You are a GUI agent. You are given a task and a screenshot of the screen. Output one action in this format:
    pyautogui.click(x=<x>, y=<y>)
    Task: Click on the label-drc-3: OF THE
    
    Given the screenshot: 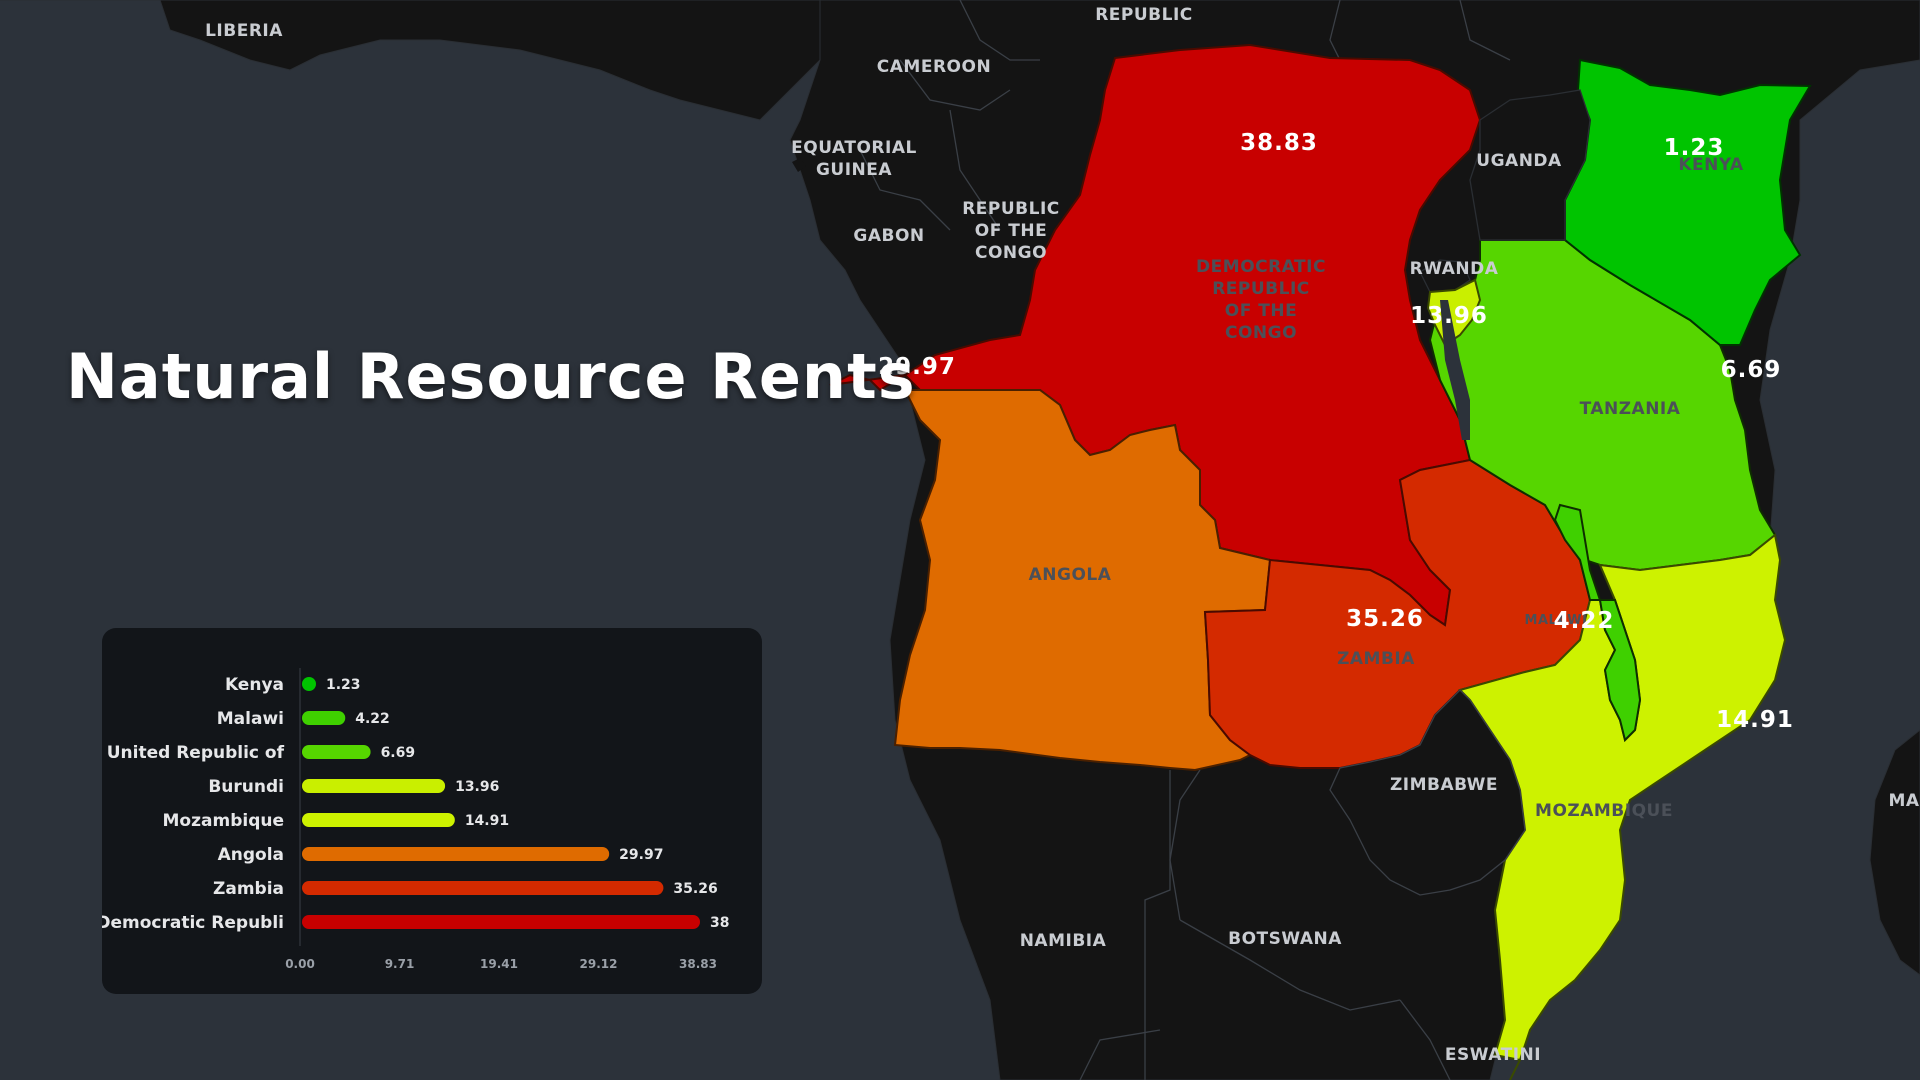 What is the action you would take?
    pyautogui.click(x=1261, y=311)
    